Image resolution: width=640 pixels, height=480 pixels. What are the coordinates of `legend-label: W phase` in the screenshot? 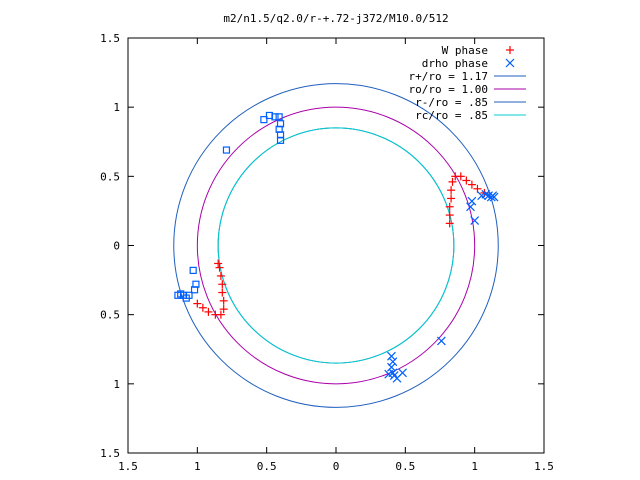 It's located at (465, 50).